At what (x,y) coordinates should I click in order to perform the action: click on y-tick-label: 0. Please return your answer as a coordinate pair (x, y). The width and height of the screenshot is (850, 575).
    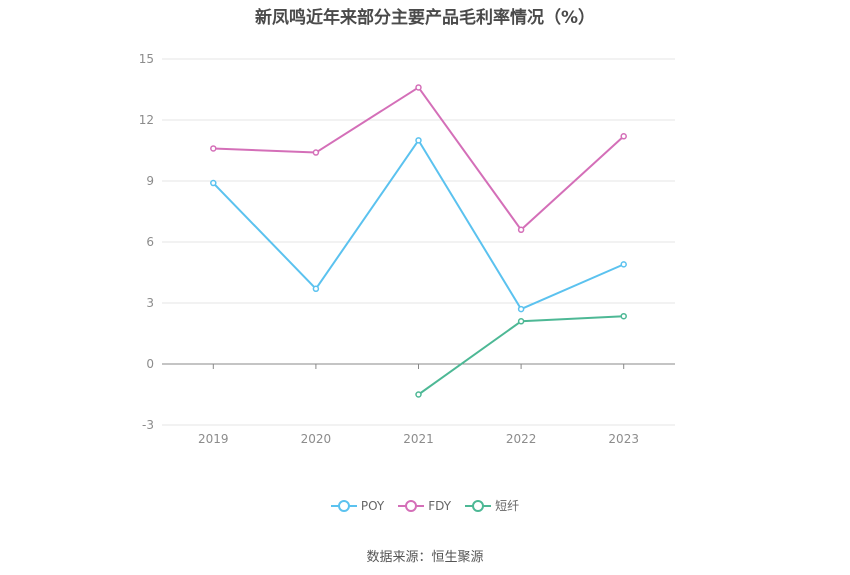
    Looking at the image, I should click on (150, 364).